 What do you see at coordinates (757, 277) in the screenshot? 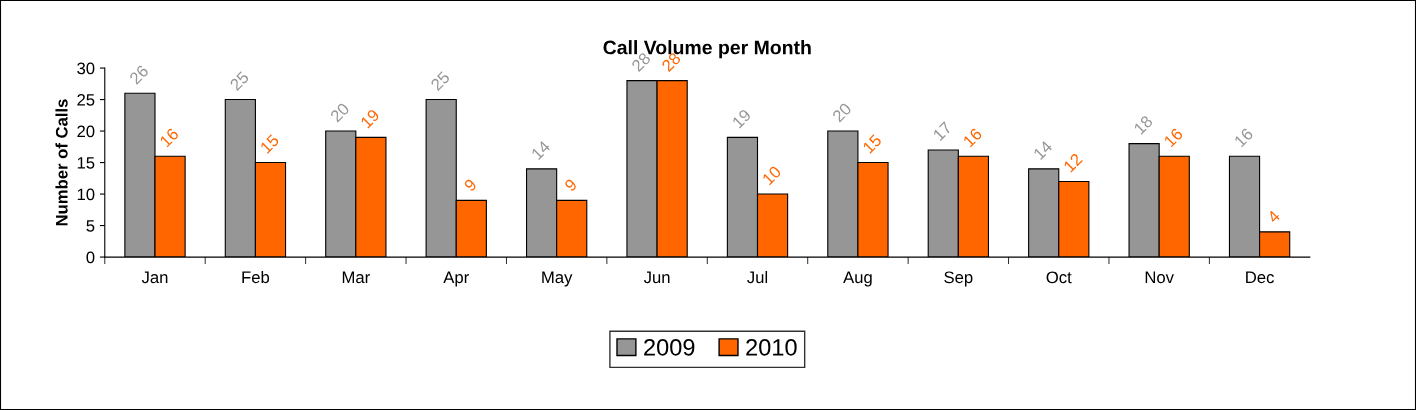
I see `x-tick-label: Jul` at bounding box center [757, 277].